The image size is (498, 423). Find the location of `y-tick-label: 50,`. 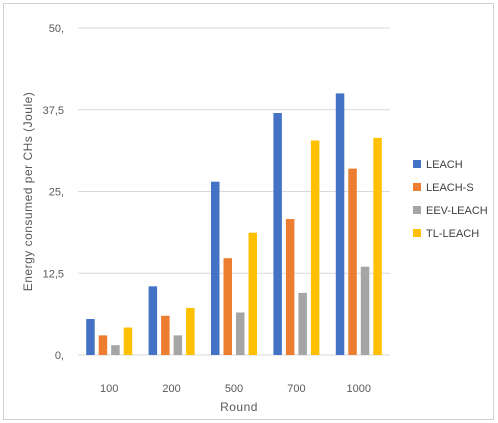

y-tick-label: 50, is located at coordinates (56, 29).